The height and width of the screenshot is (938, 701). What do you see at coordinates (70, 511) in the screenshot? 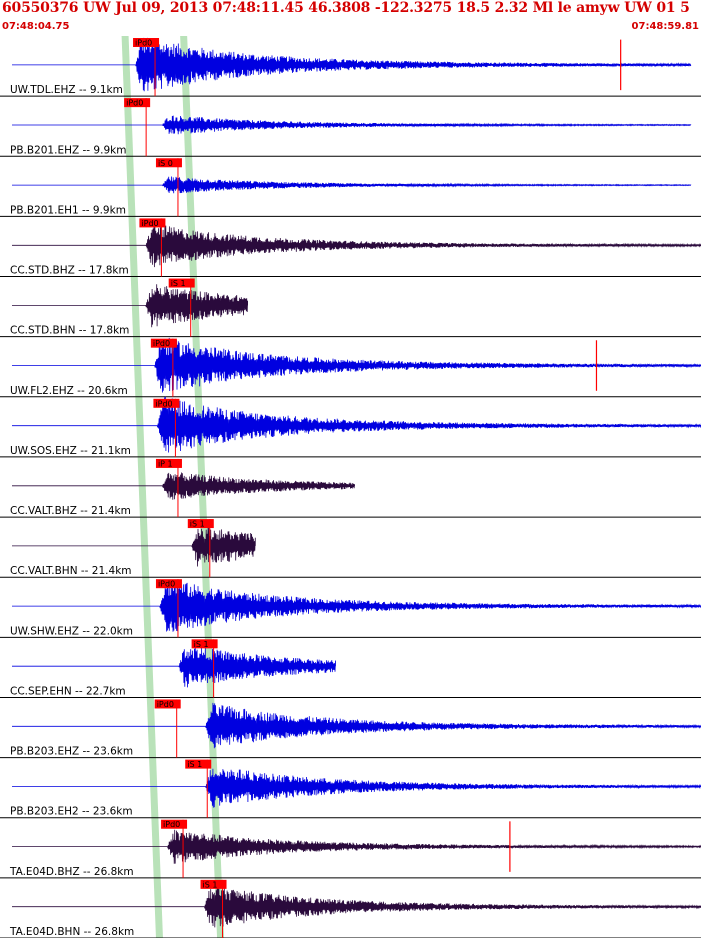
I see `station-label: CC.VALT.BHZ -- 21.4km` at bounding box center [70, 511].